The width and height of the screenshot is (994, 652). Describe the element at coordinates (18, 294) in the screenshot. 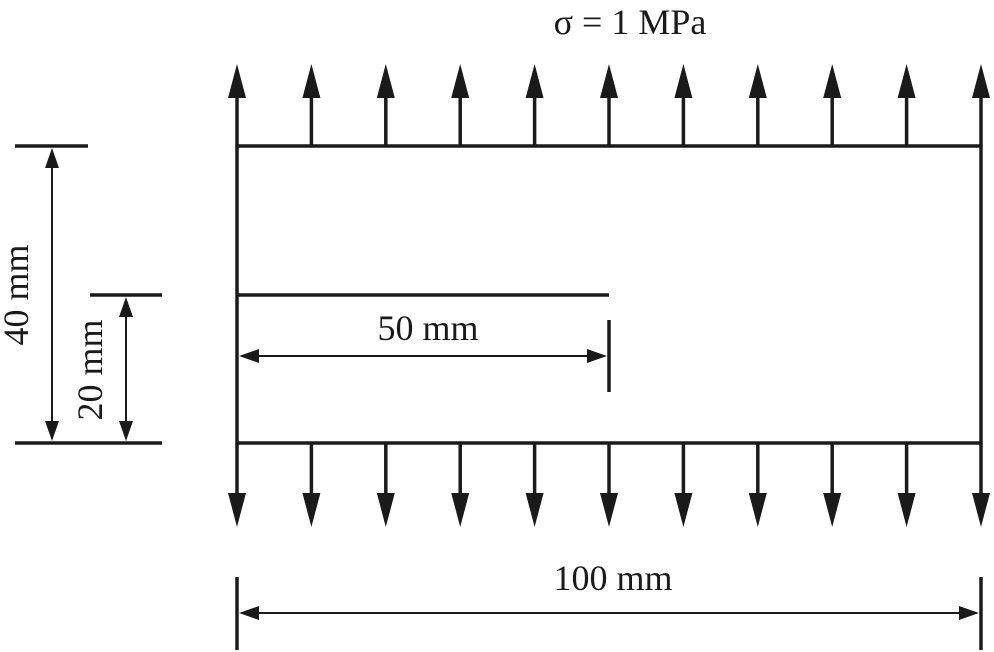

I see `label-40mm: 40 mm` at that location.